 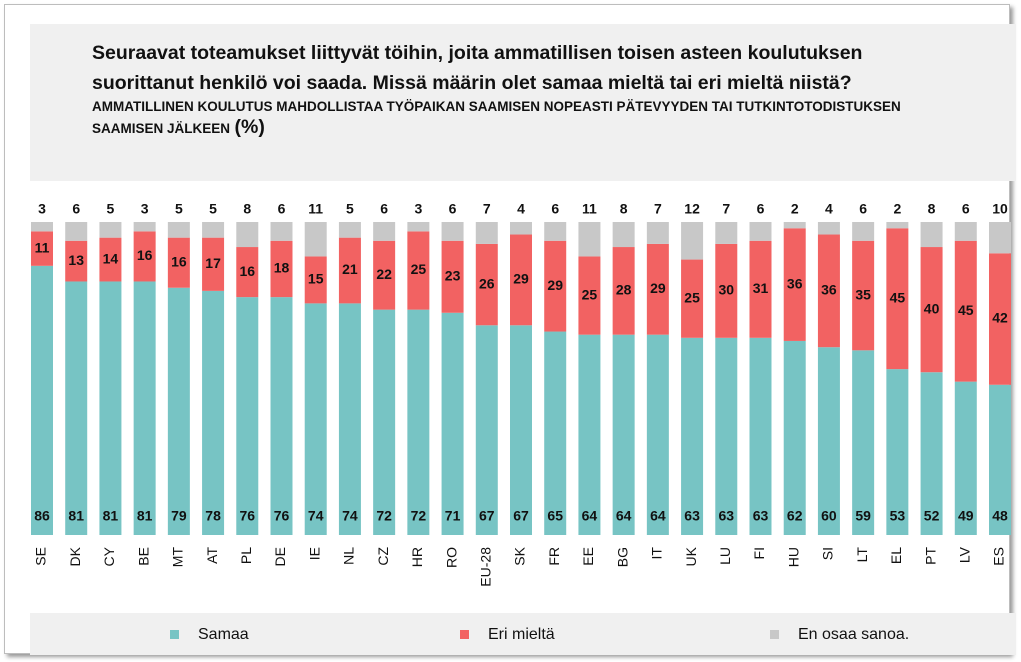 I want to click on x-tick-label: FR, so click(x=554, y=556).